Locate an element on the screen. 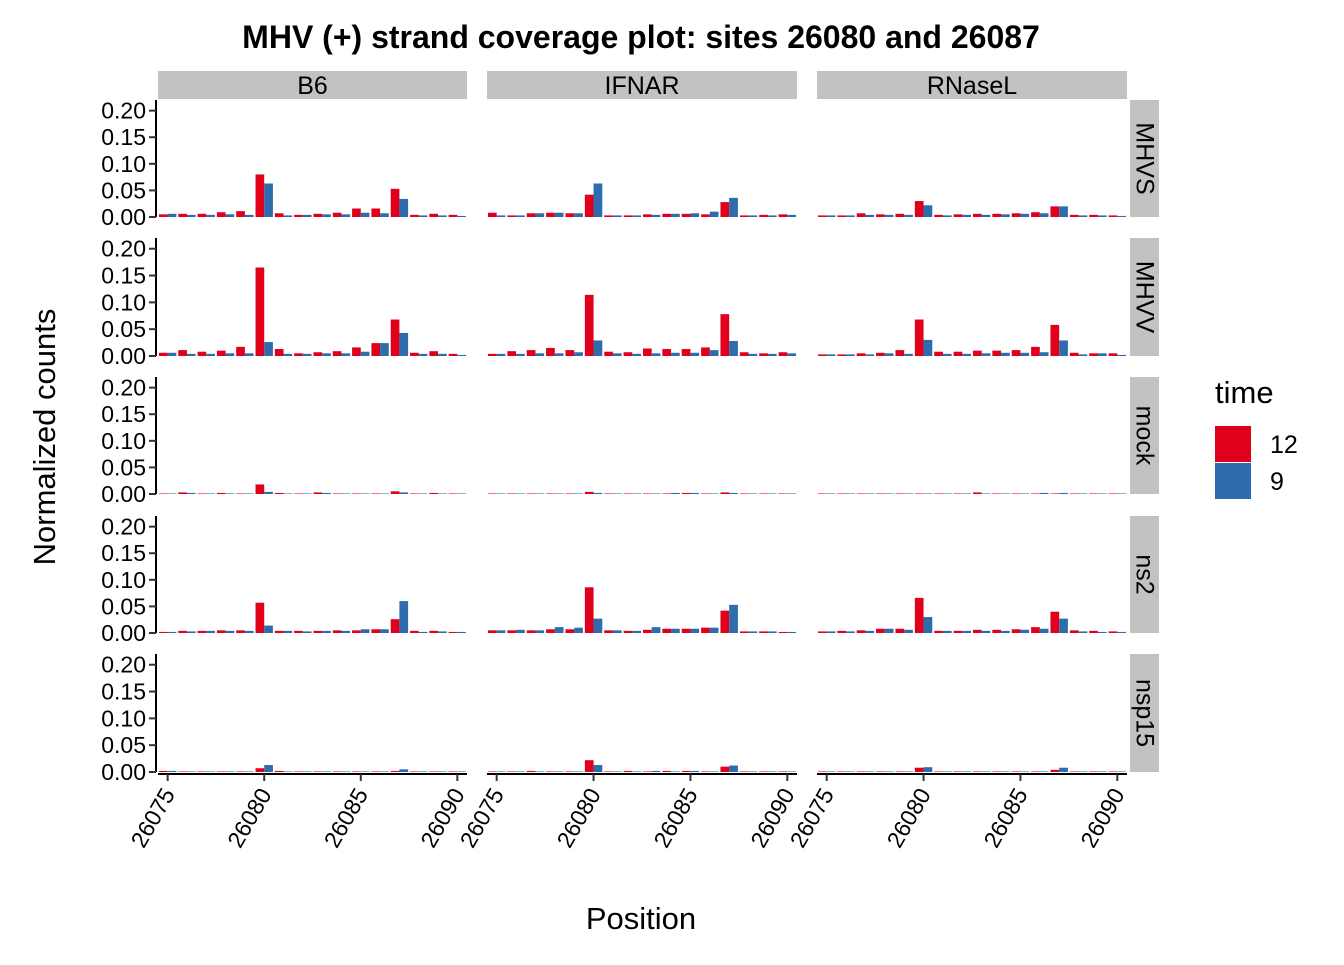 This screenshot has width=1344, height=965. y-tick-label: 0.20 is located at coordinates (123, 249).